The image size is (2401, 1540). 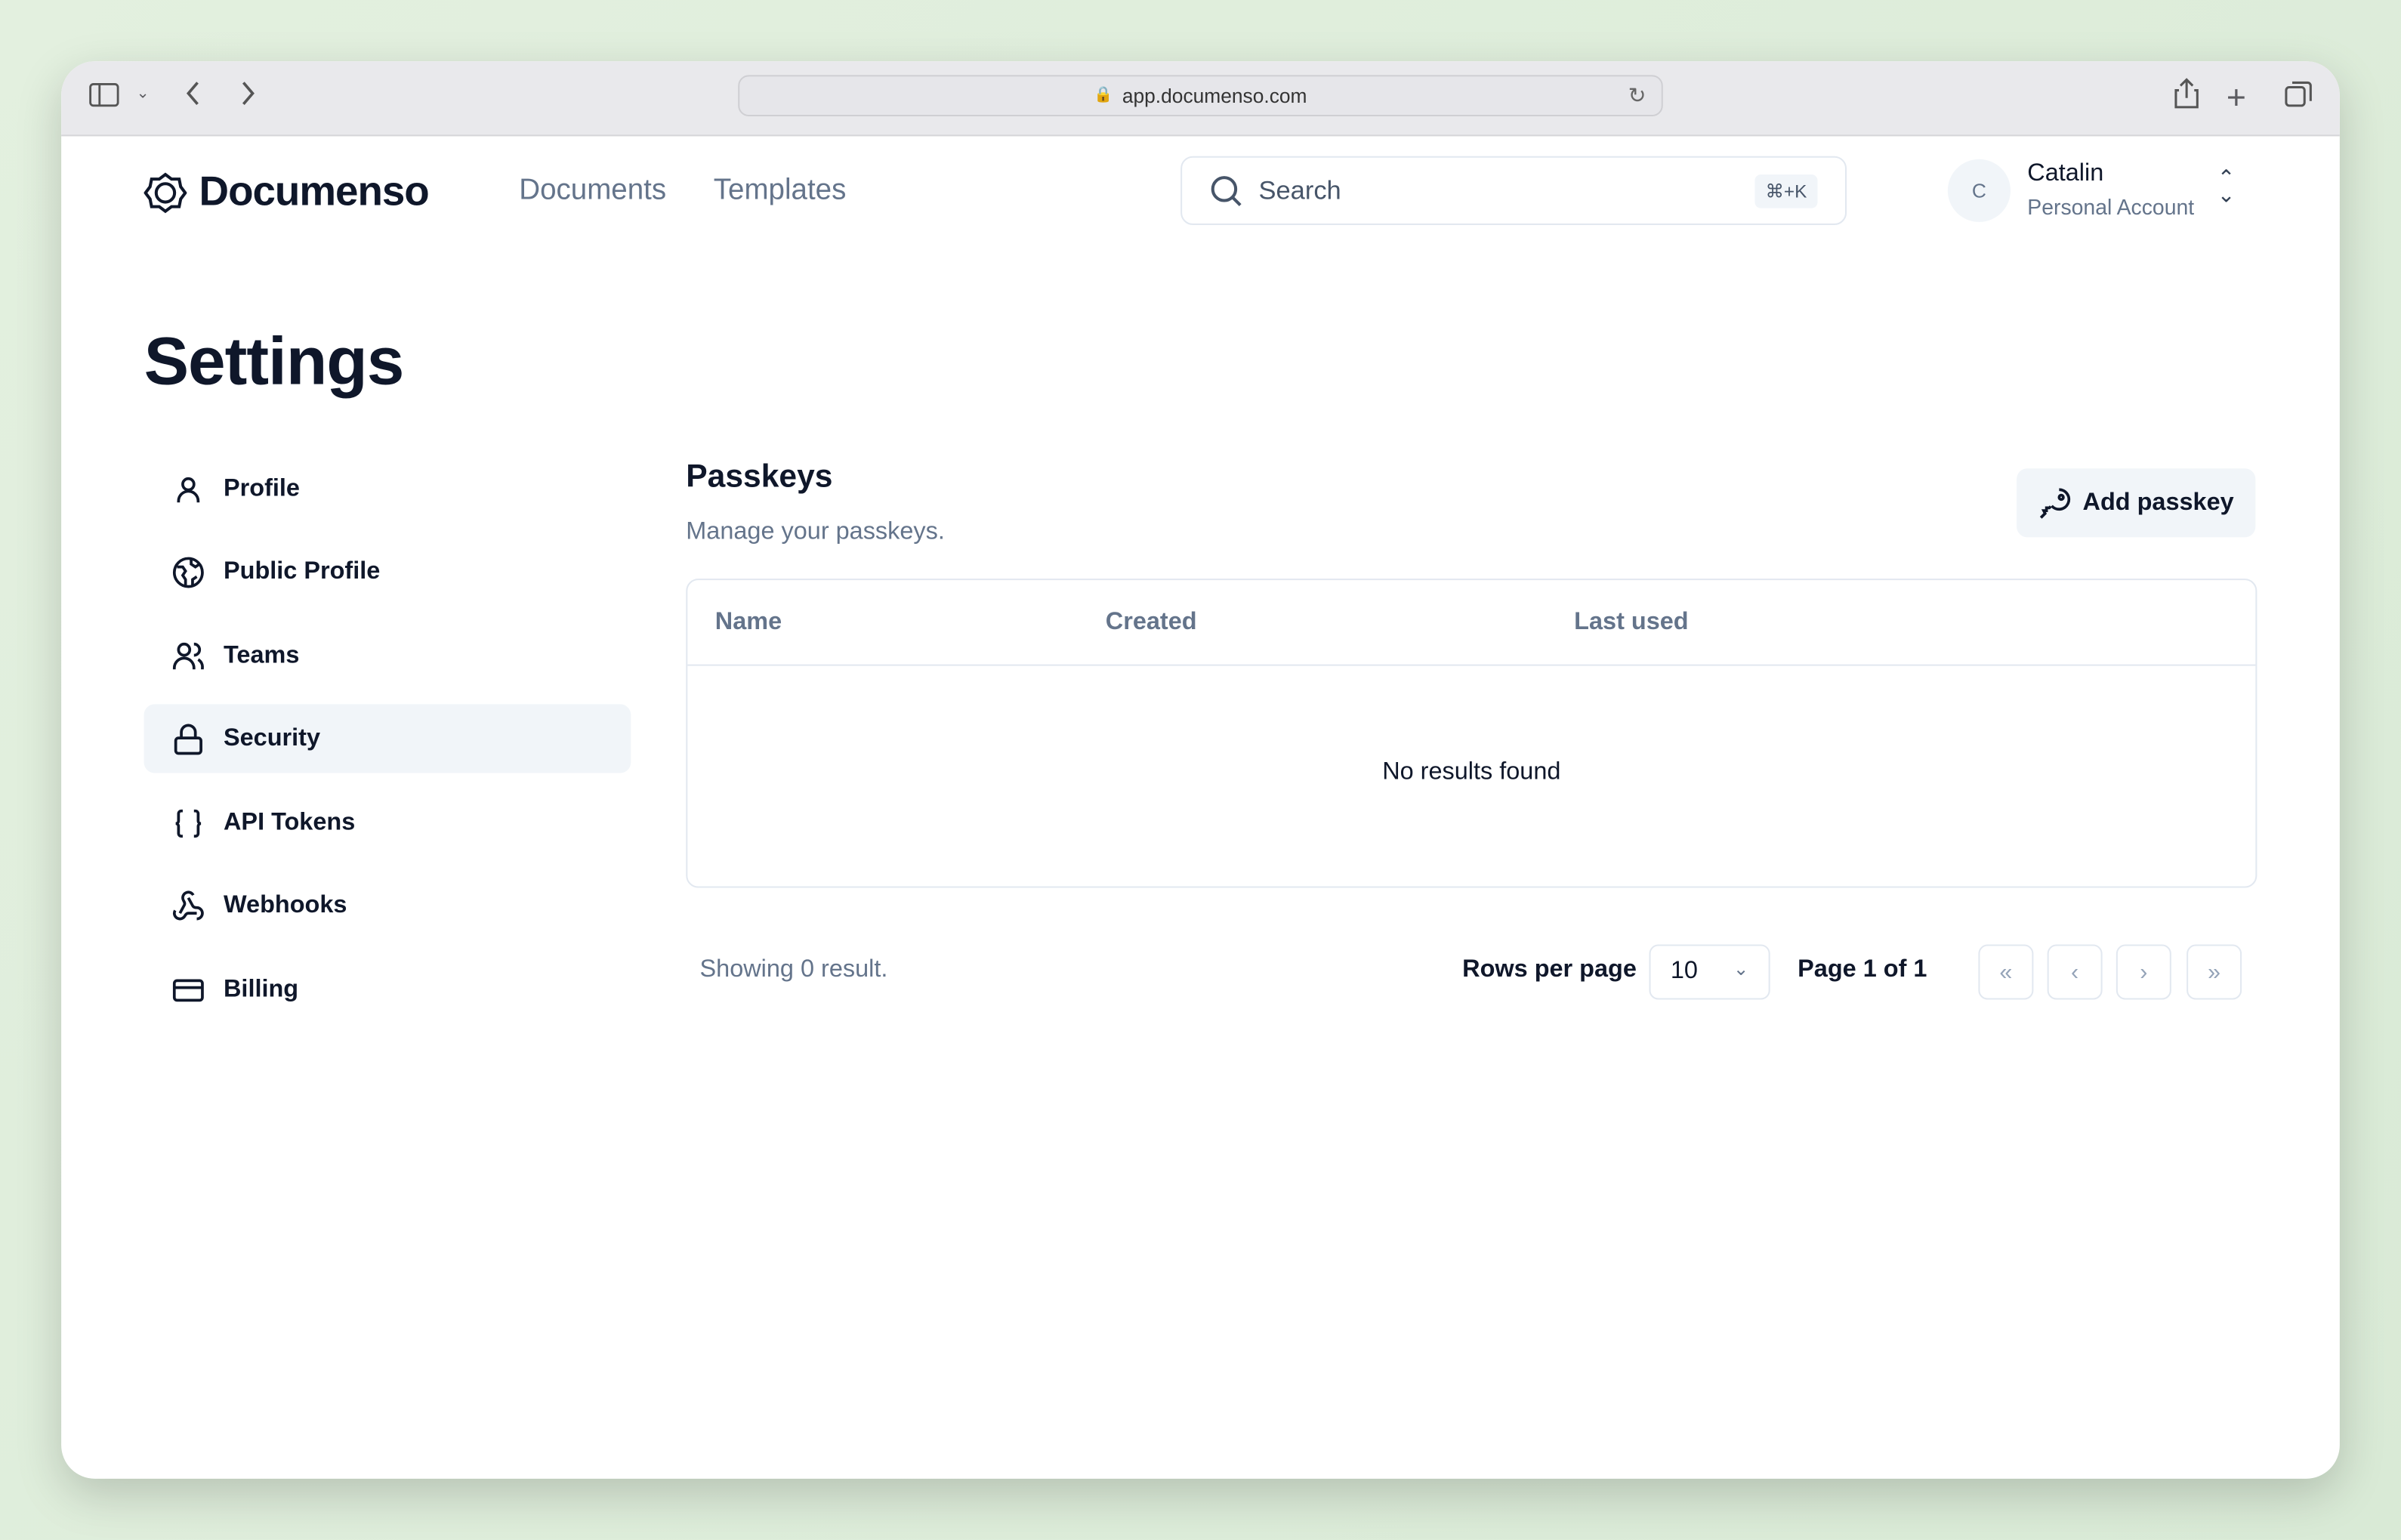 What do you see at coordinates (1631, 622) in the screenshot?
I see `column-header-last-used: Last used` at bounding box center [1631, 622].